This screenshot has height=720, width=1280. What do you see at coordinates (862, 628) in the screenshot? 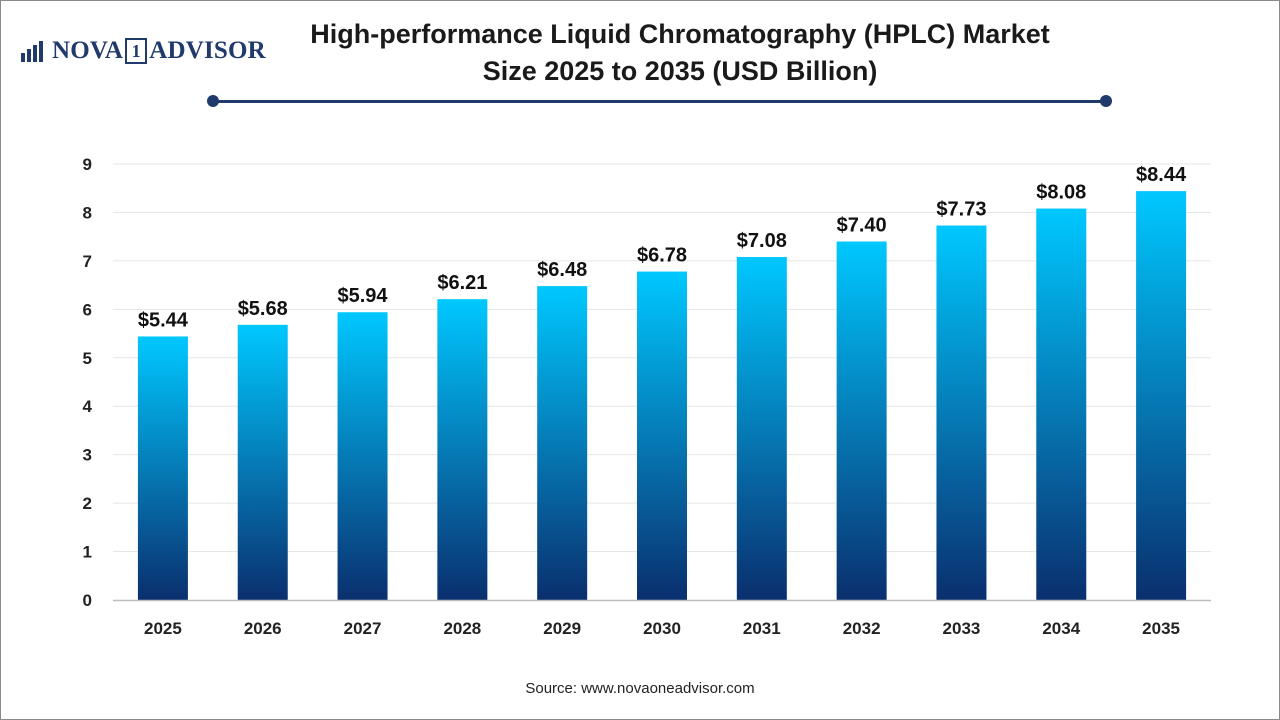
I see `x-tick-label: 2032` at bounding box center [862, 628].